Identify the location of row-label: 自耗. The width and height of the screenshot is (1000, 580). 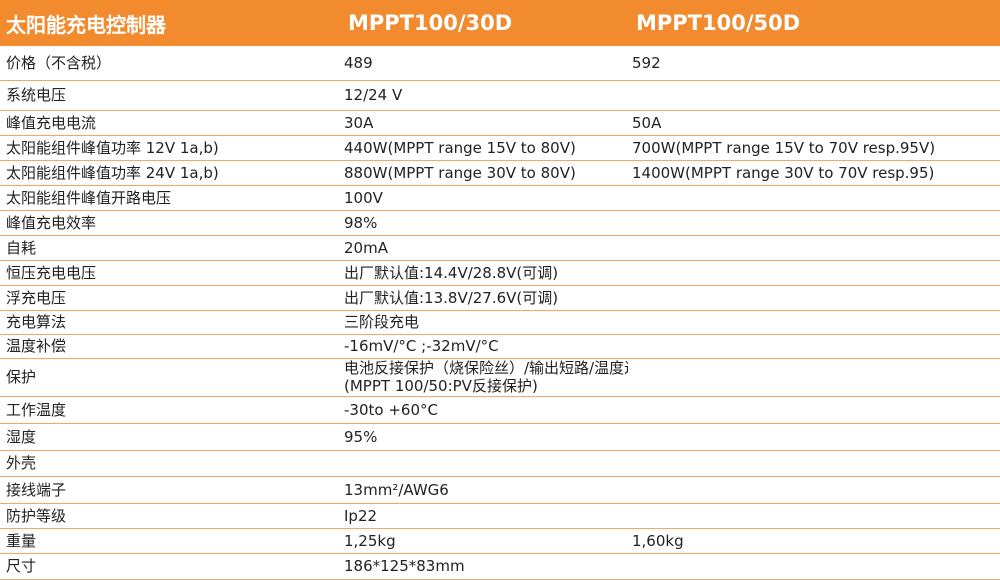
(170, 248).